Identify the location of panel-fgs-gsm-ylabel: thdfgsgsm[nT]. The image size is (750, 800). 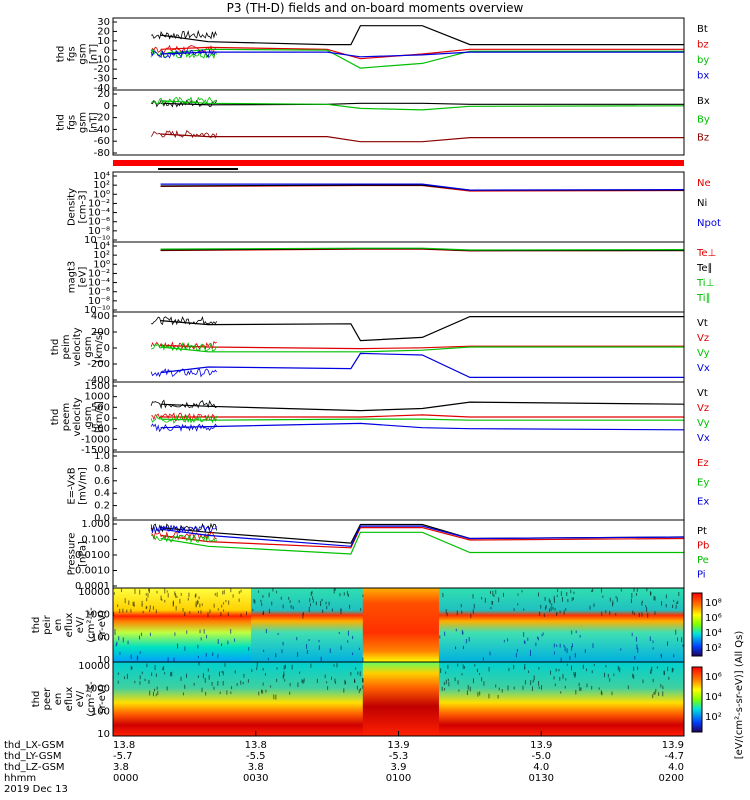
(78, 53).